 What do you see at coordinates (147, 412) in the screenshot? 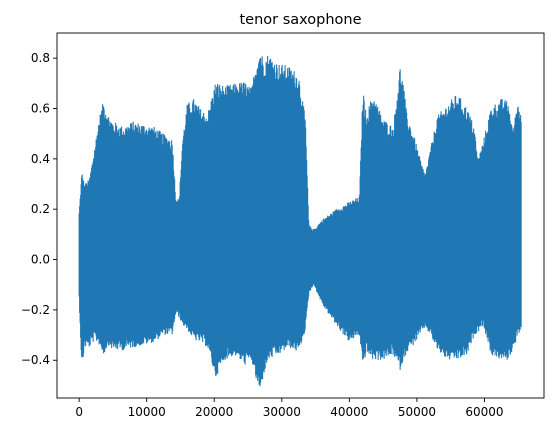
I see `x-tick-label: 10000` at bounding box center [147, 412].